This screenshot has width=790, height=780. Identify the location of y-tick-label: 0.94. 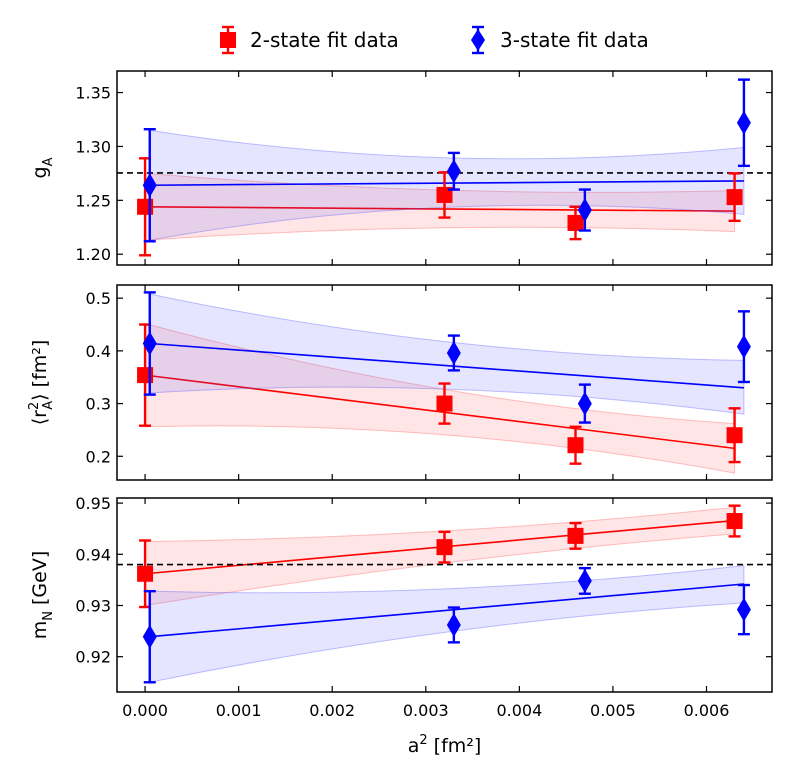
(93, 554).